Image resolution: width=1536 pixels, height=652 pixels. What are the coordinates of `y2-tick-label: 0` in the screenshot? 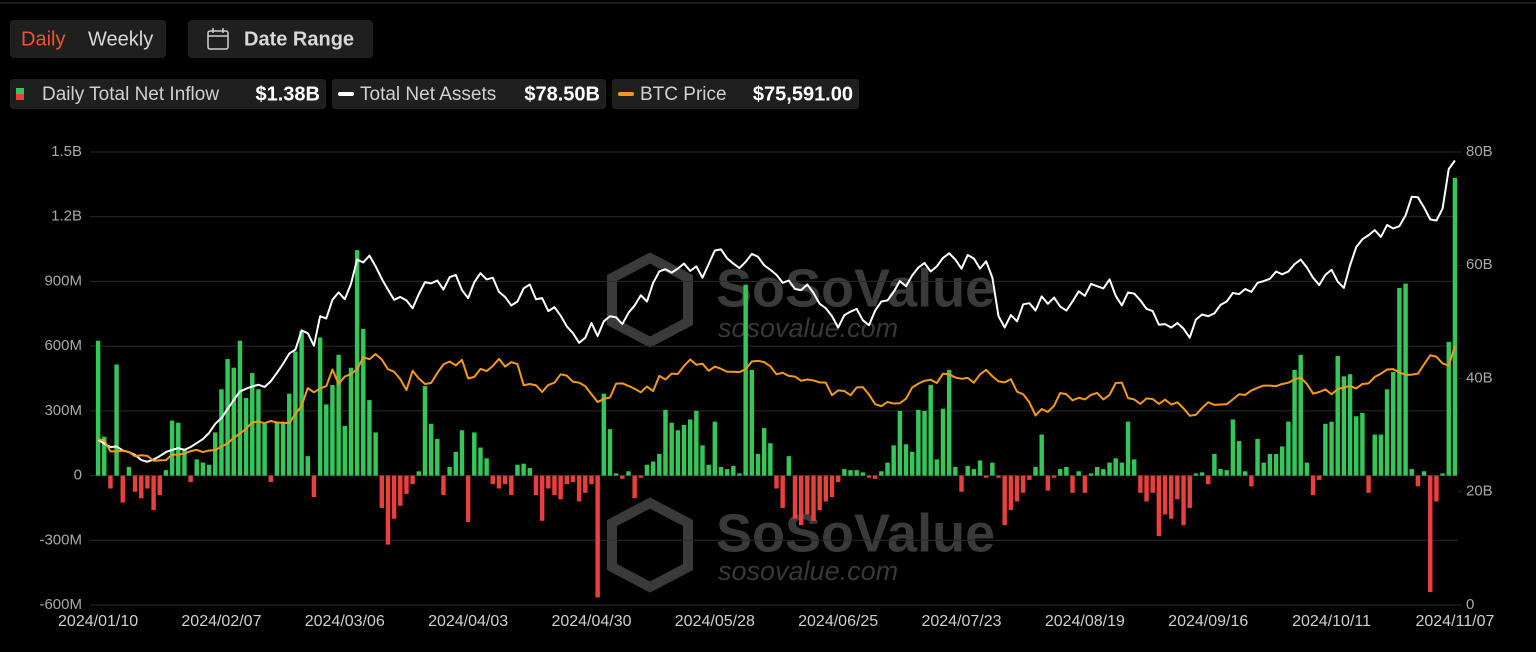 It's located at (1470, 604).